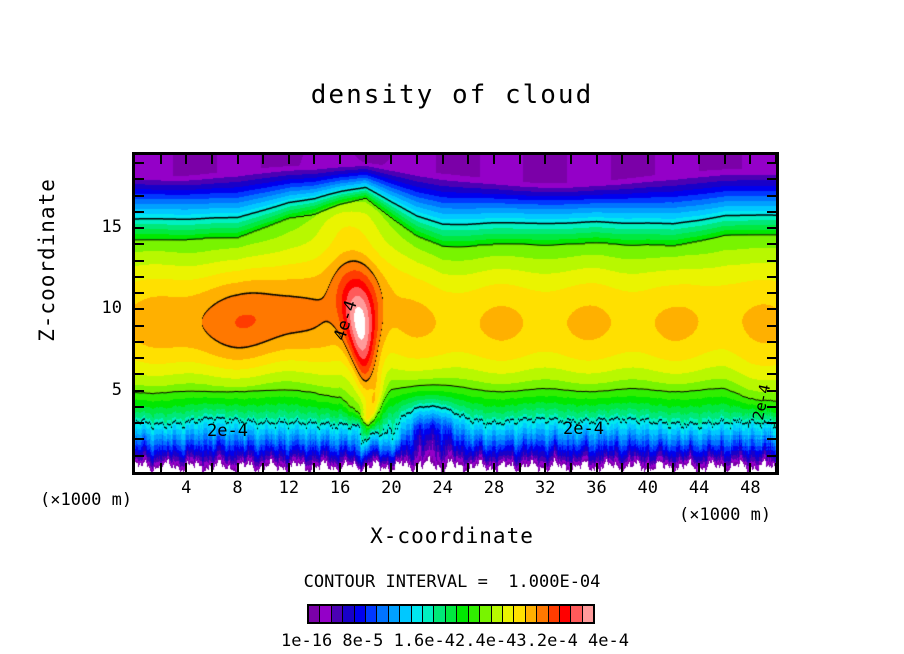  Describe the element at coordinates (47, 260) in the screenshot. I see `y-axis-label: Z-coordinate` at that location.